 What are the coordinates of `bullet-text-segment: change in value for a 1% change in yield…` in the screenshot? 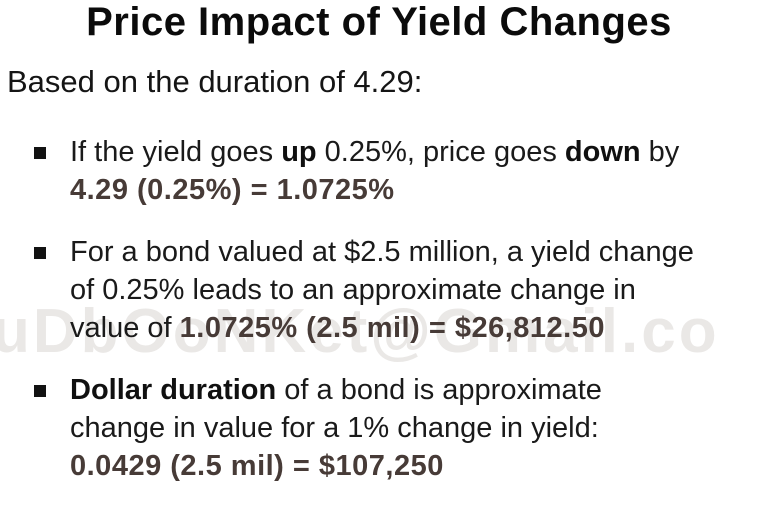 It's located at (334, 428).